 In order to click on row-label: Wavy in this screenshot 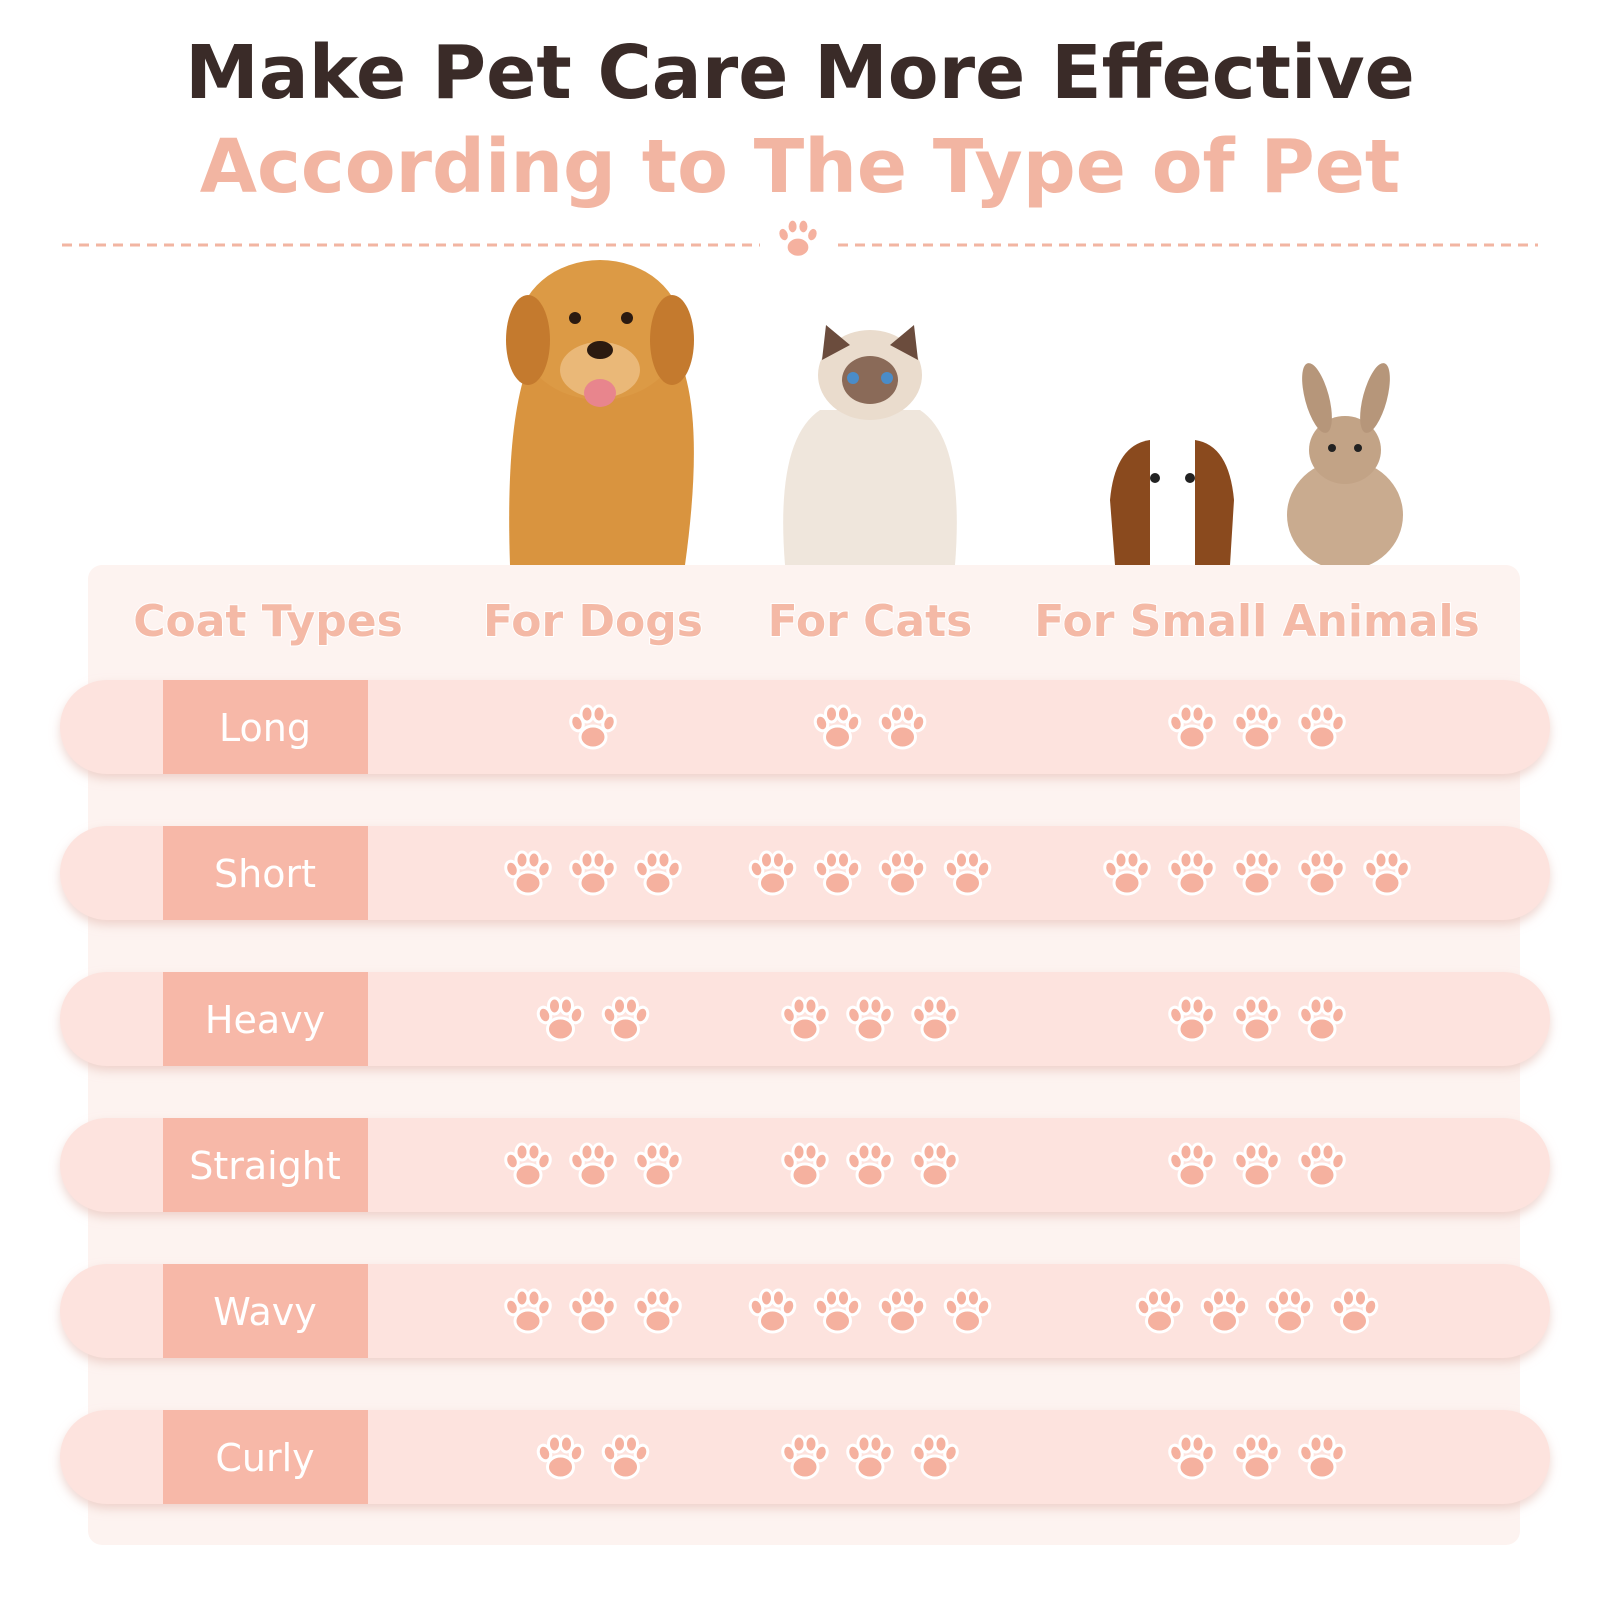, I will do `click(264, 1312)`.